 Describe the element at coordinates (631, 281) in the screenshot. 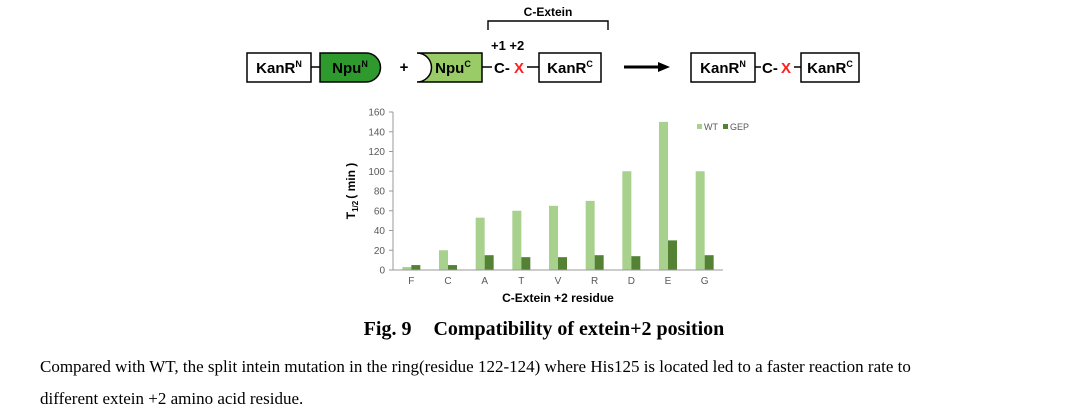

I see `x-tick-label: D` at that location.